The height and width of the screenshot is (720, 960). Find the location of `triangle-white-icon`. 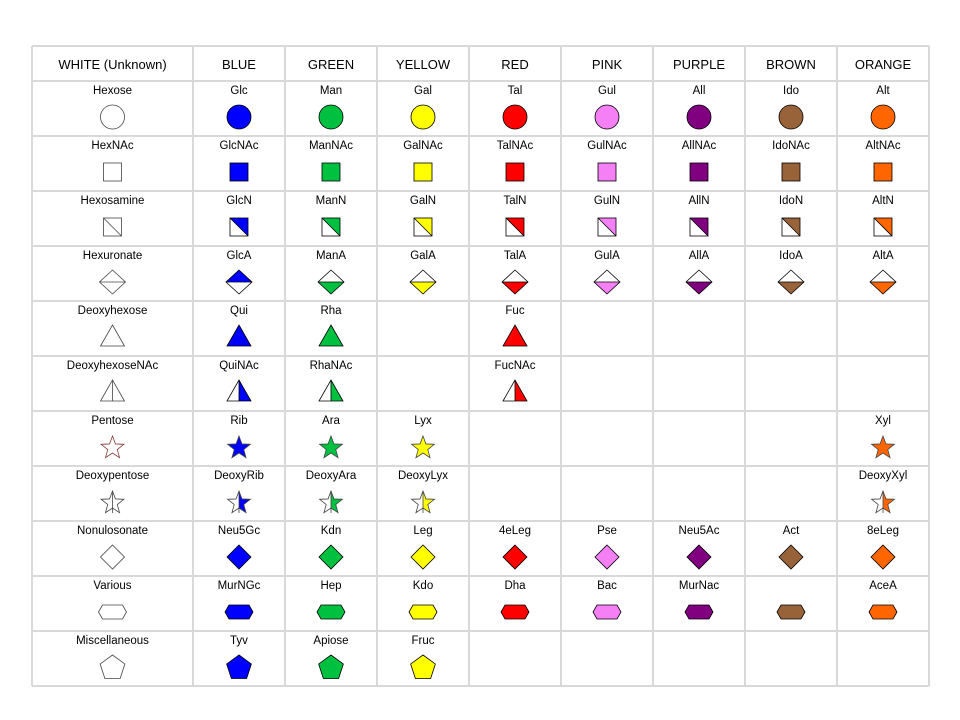

triangle-white-icon is located at coordinates (112, 335).